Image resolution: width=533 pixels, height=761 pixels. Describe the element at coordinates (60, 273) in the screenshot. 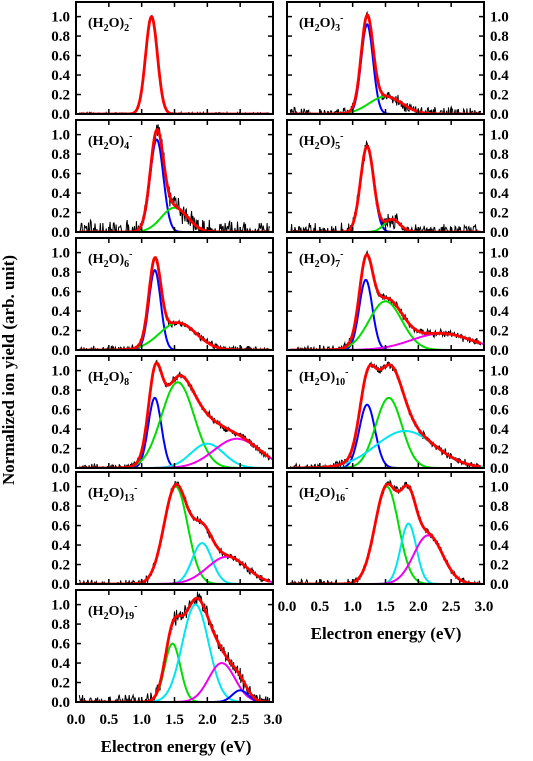

I see `y-tick-label-n6: 0.8` at that location.